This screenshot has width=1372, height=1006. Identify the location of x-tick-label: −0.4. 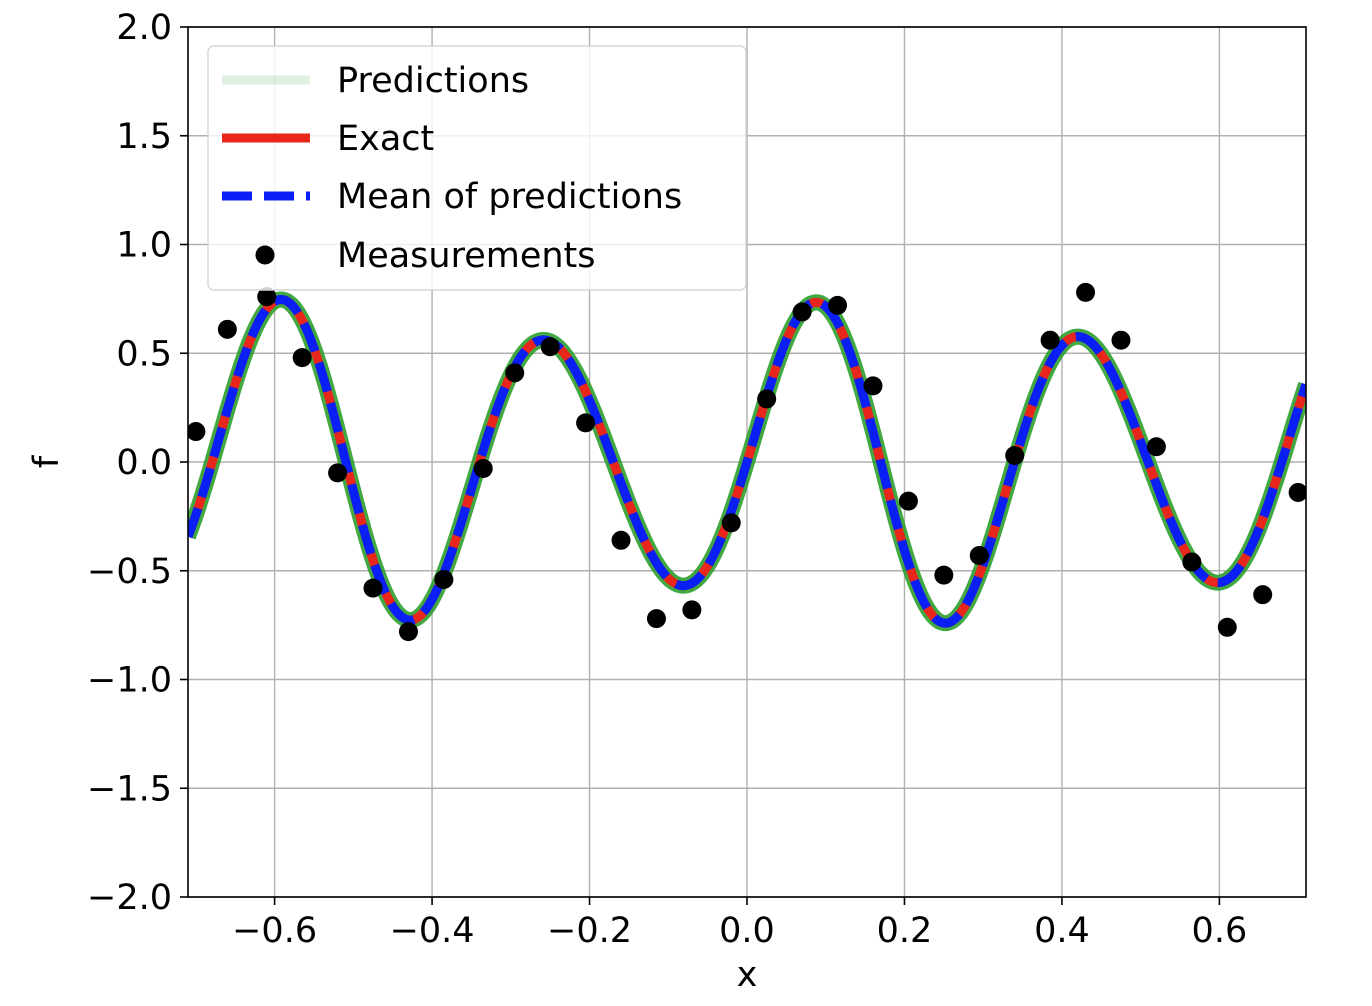
(432, 931).